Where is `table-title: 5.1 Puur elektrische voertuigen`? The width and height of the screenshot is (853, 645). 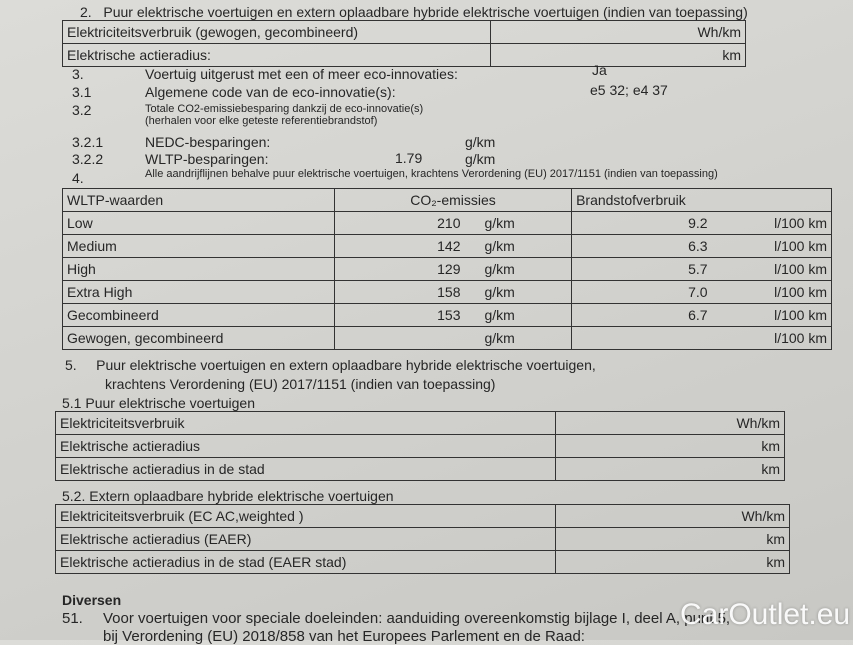 table-title: 5.1 Puur elektrische voertuigen is located at coordinates (158, 403).